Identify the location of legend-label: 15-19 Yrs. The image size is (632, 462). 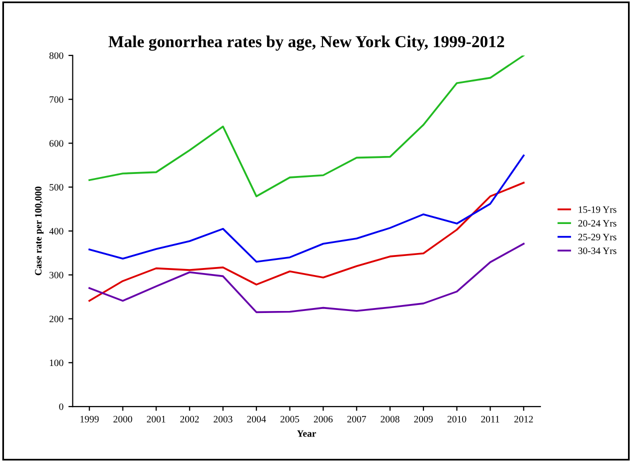
(597, 209).